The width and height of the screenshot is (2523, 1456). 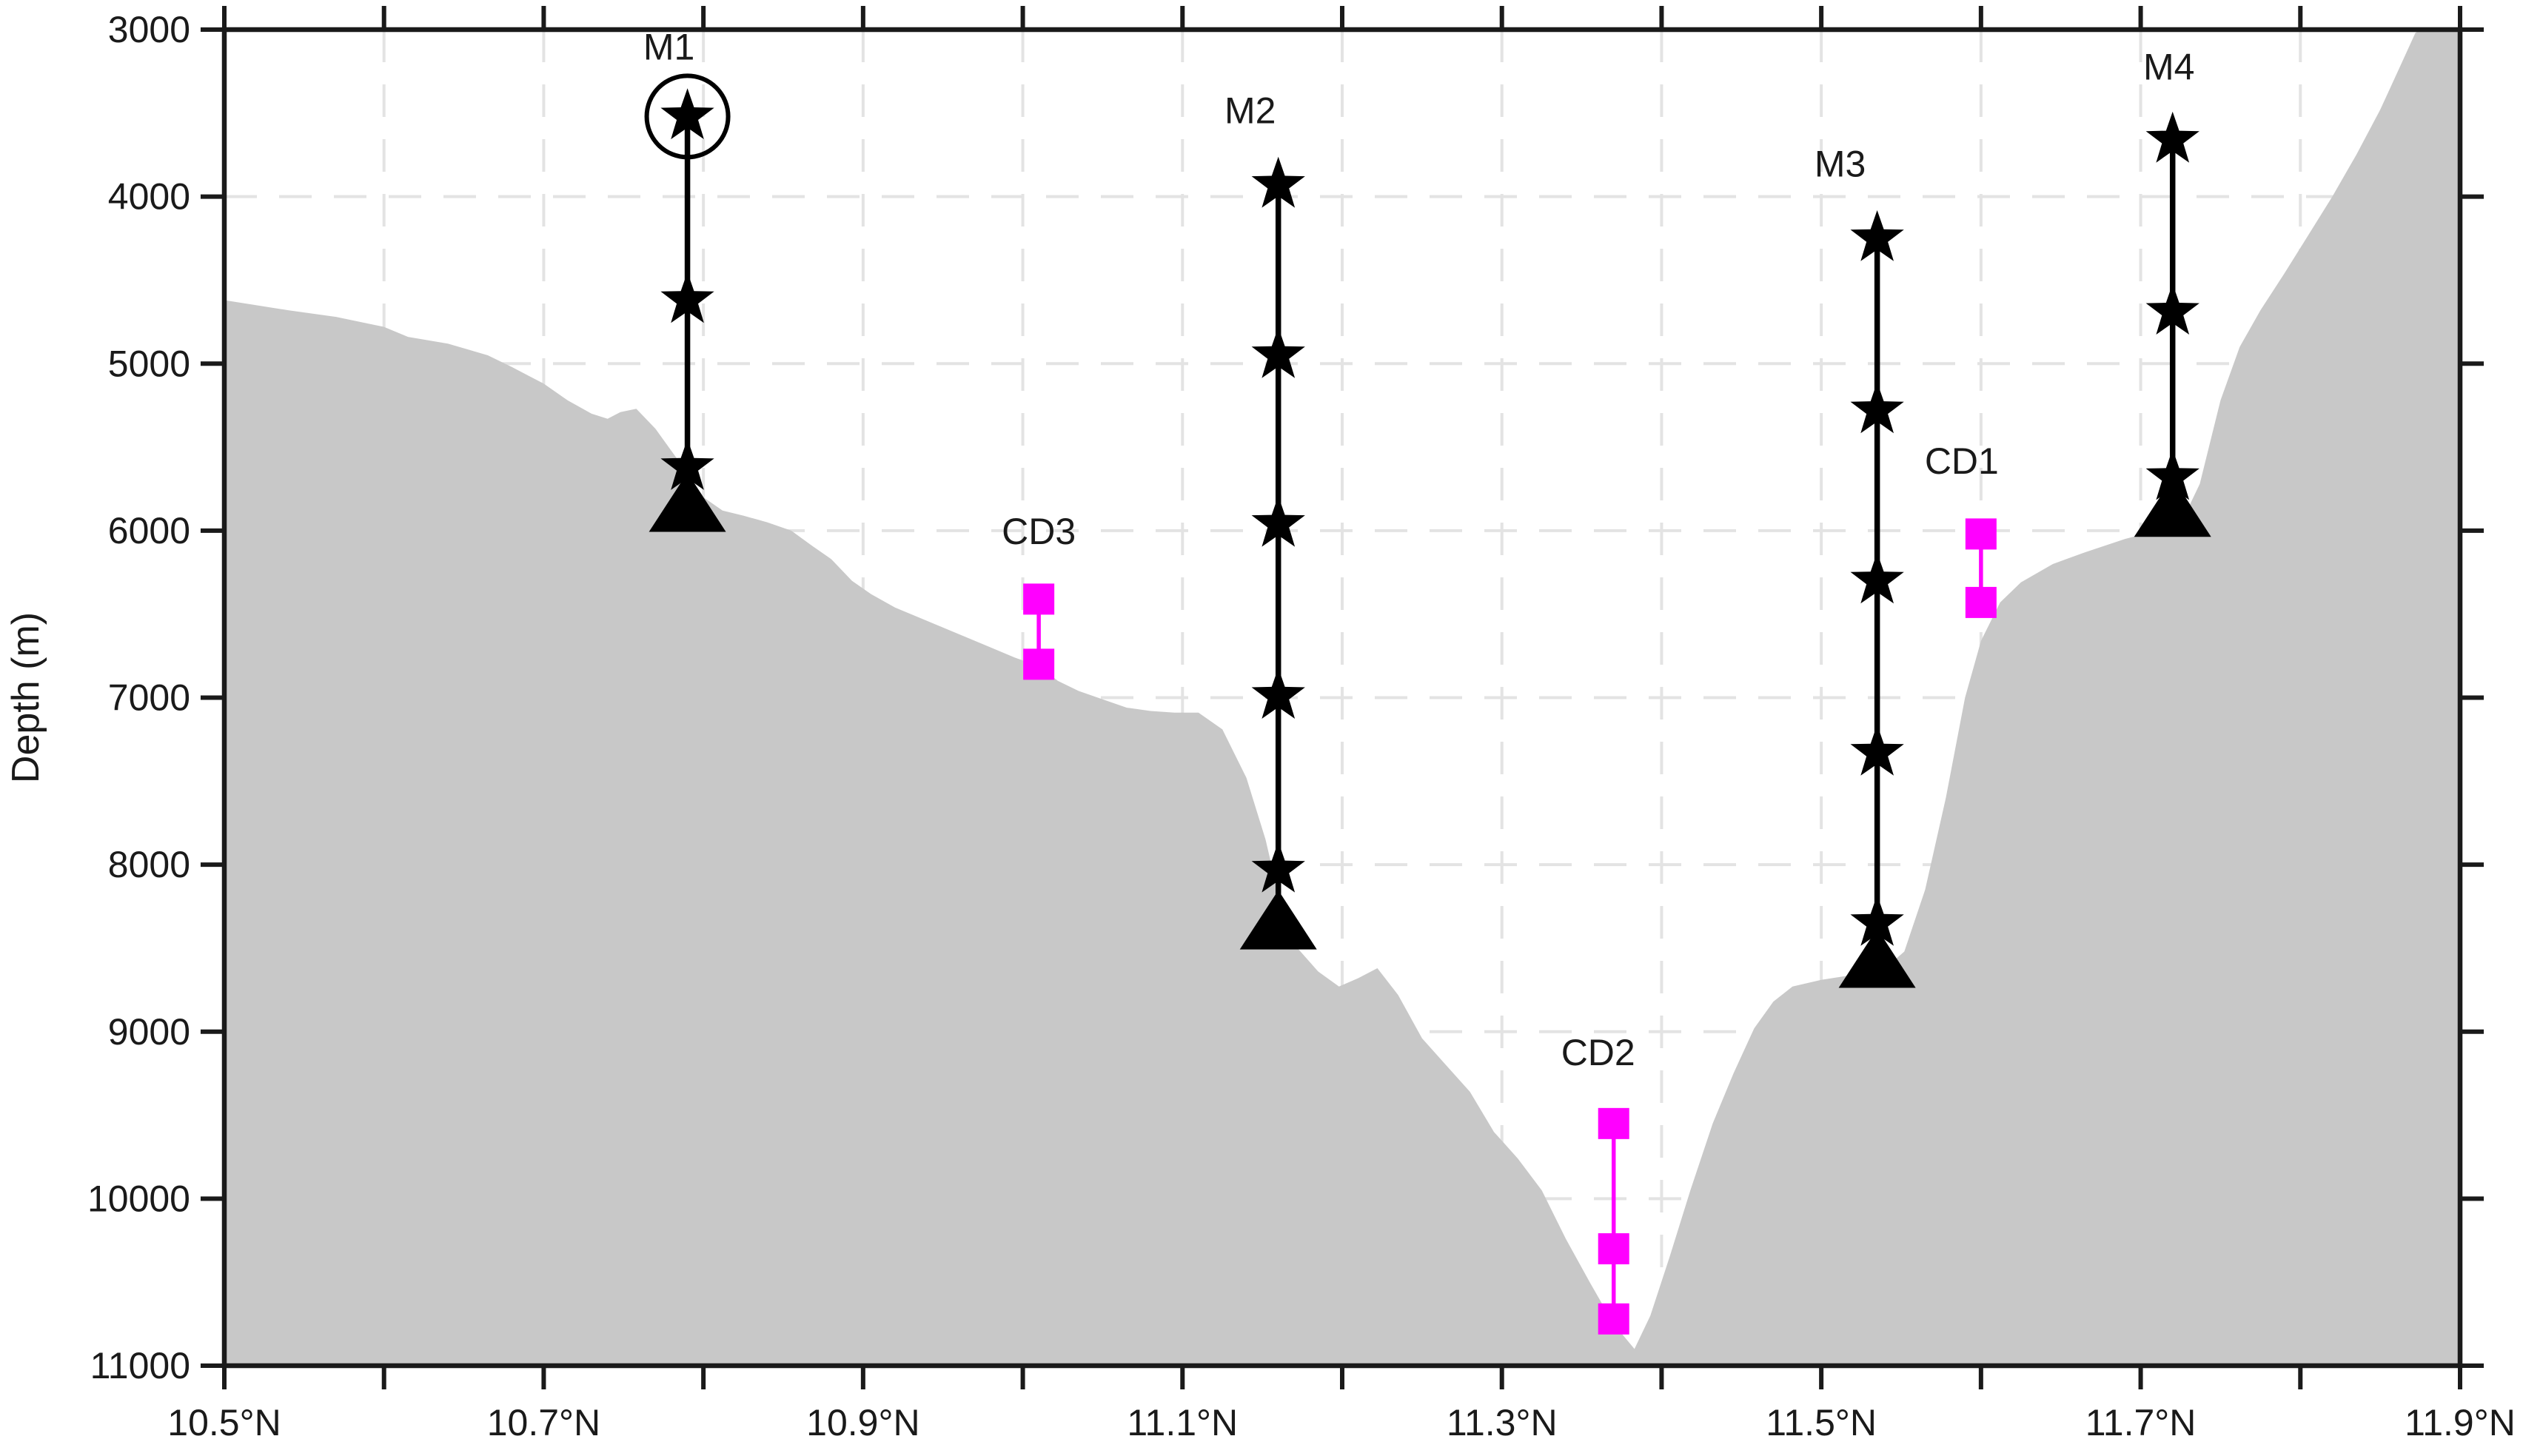 I want to click on mooring-M3: M3, so click(x=1866, y=566).